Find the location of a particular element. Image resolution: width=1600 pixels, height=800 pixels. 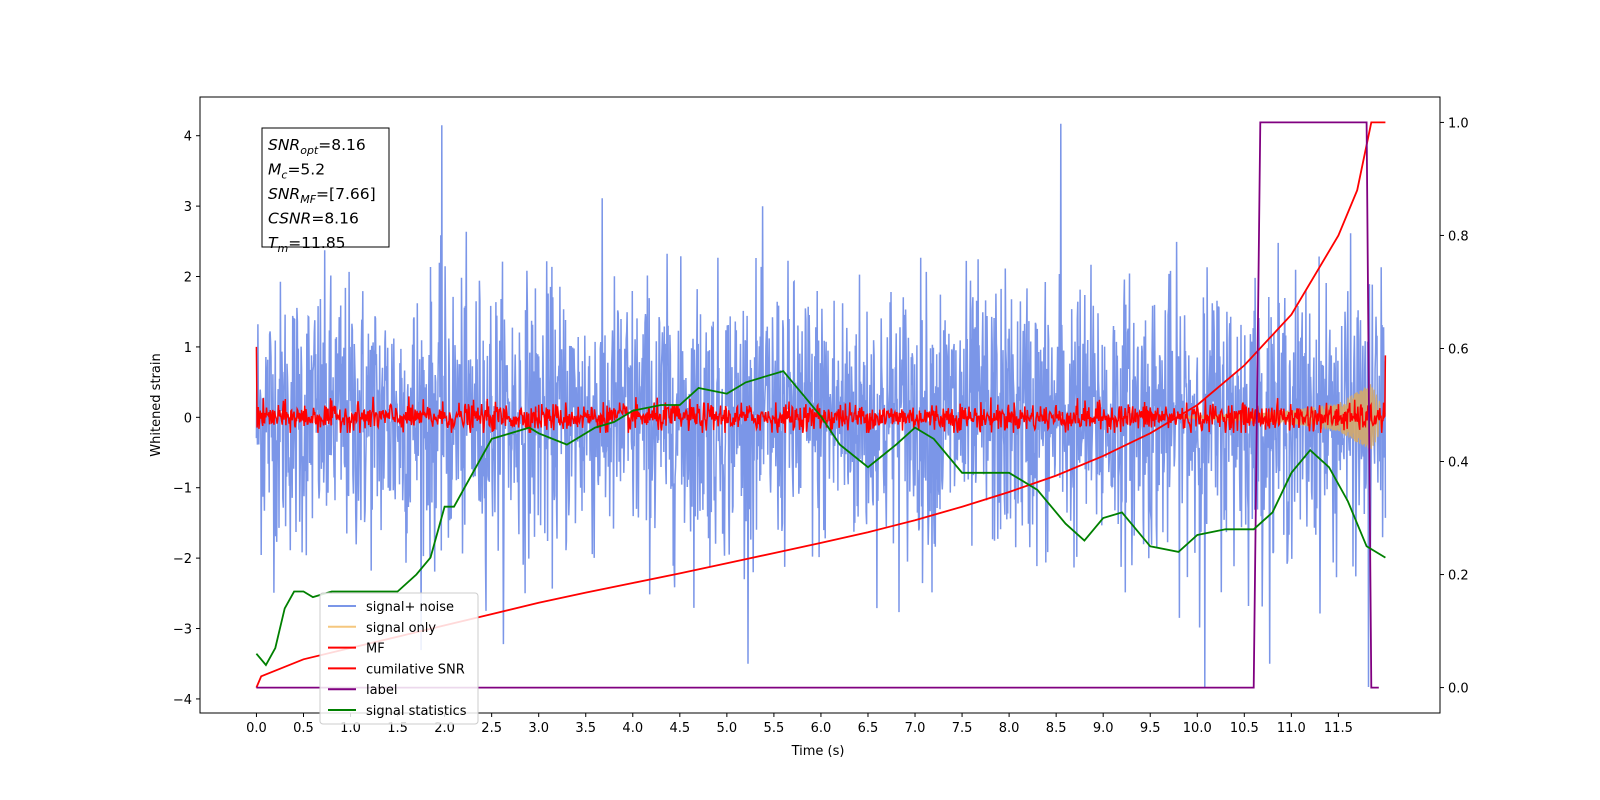

legend-label: signal only is located at coordinates (401, 628).